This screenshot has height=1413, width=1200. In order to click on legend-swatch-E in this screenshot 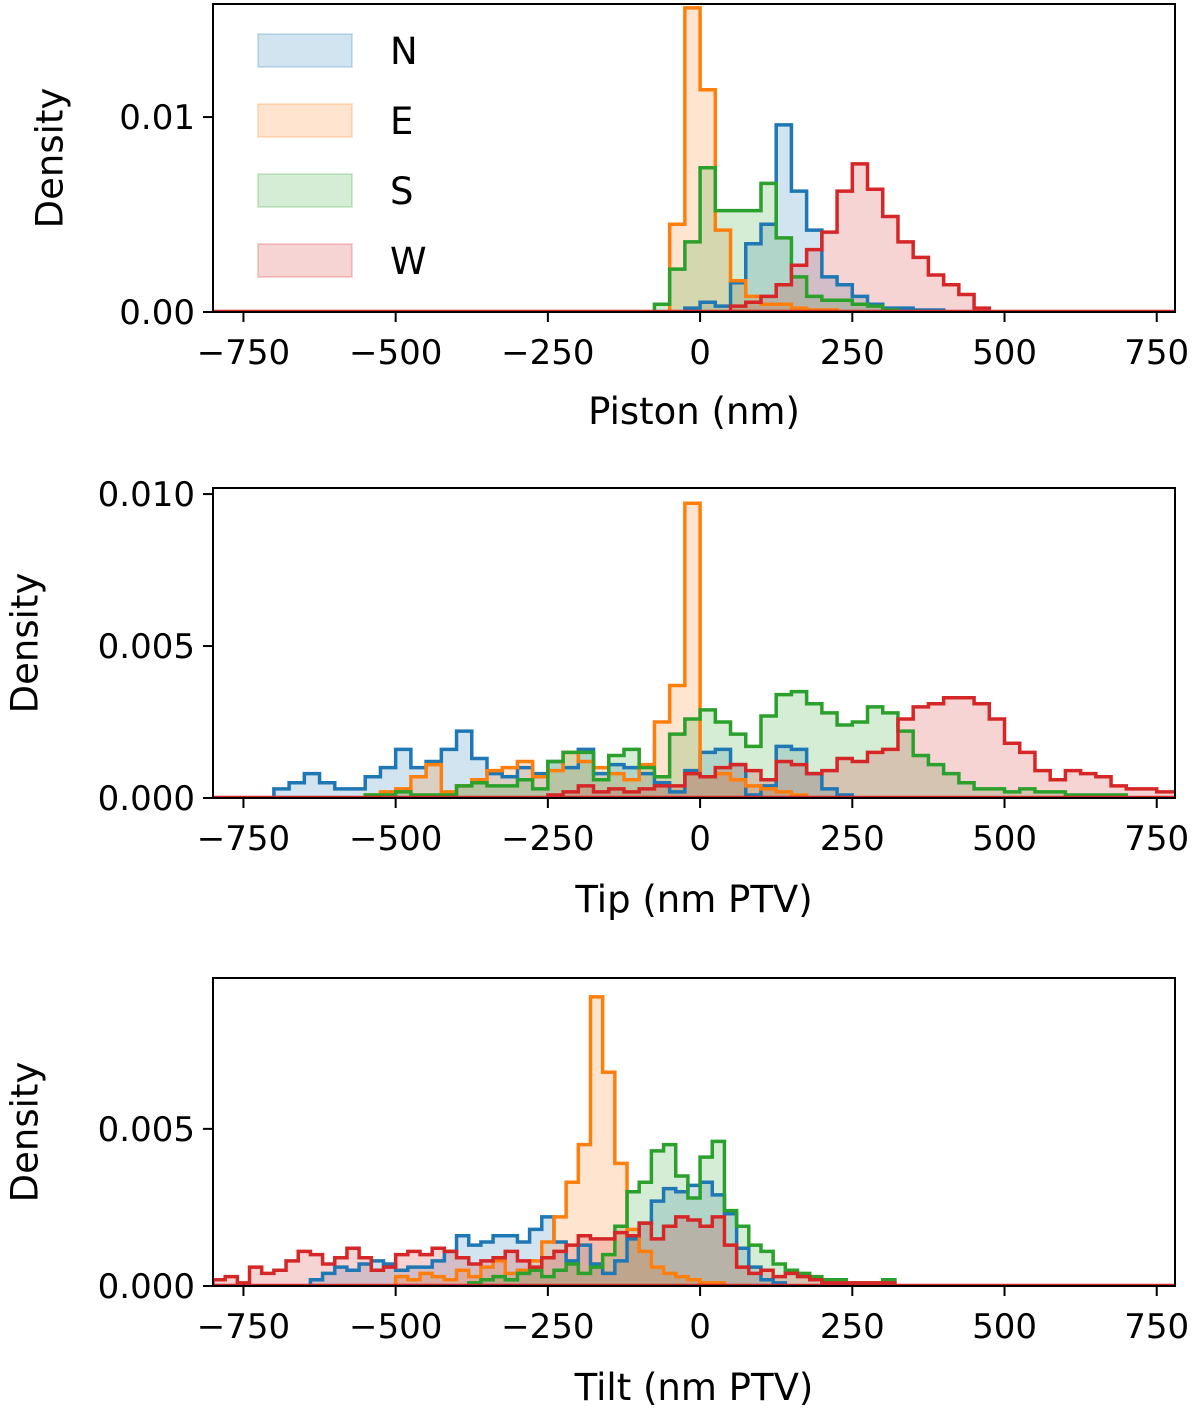, I will do `click(305, 120)`.